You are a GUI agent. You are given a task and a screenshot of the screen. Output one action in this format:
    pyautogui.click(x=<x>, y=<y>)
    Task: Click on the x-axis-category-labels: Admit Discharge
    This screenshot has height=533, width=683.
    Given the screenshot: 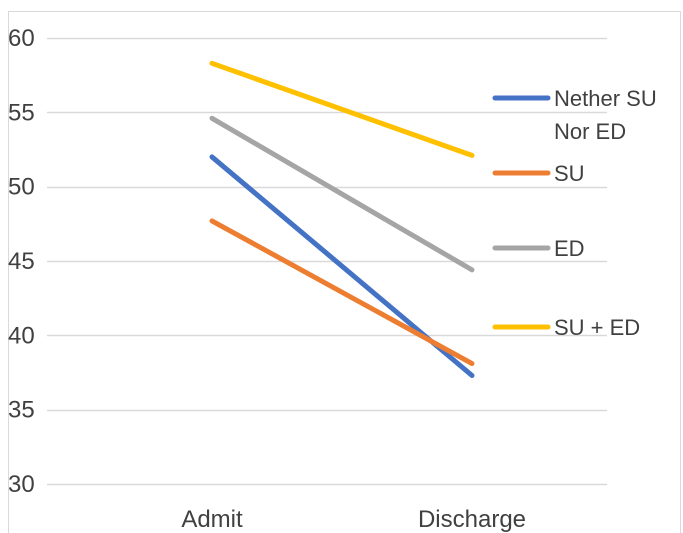 What is the action you would take?
    pyautogui.click(x=353, y=519)
    